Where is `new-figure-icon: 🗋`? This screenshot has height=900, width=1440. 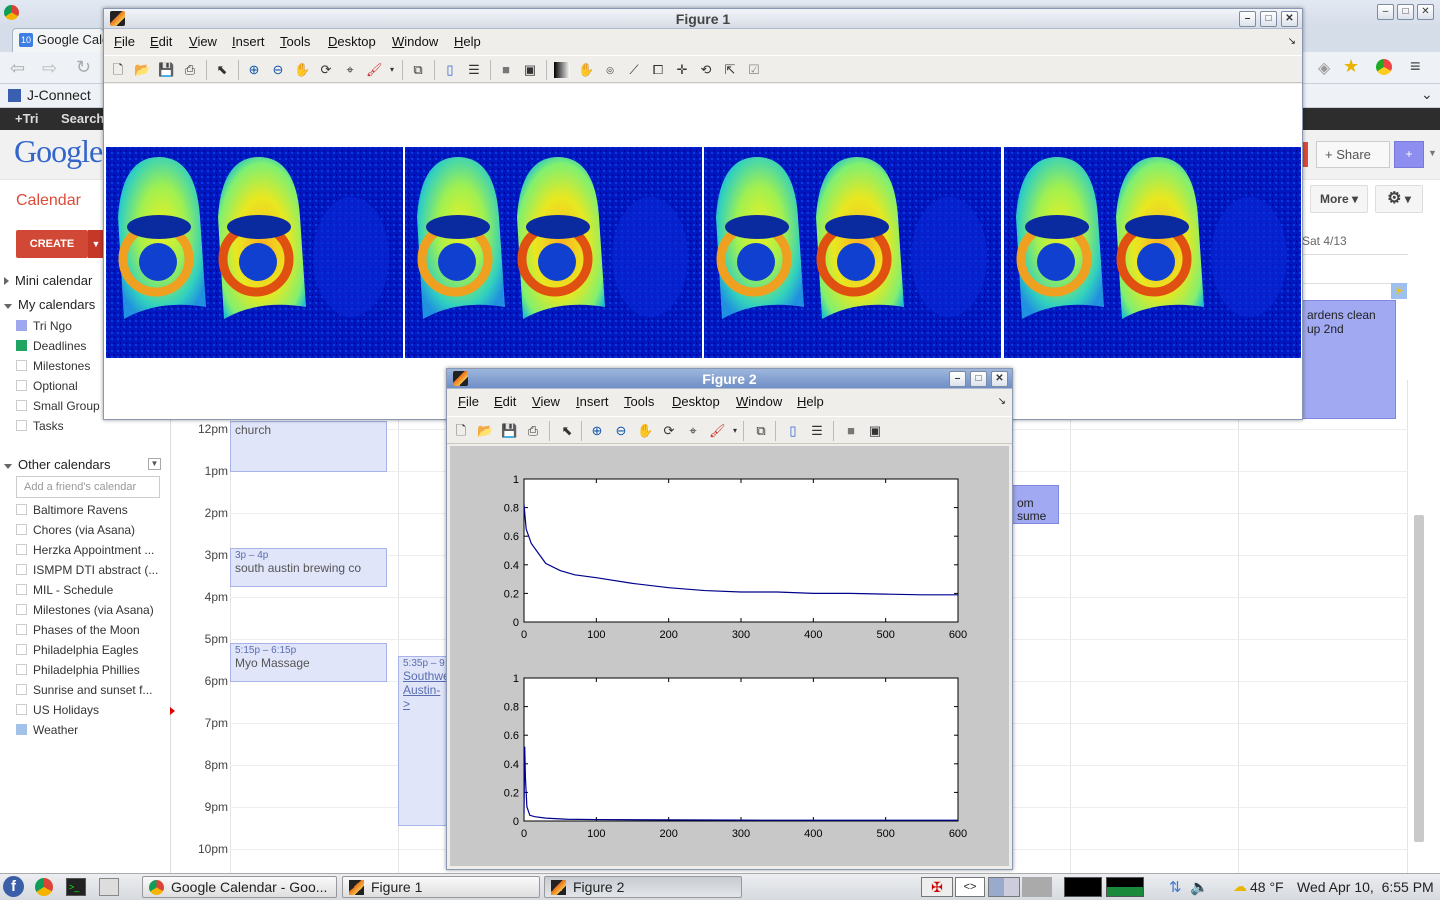
new-figure-icon: 🗋 is located at coordinates (118, 69).